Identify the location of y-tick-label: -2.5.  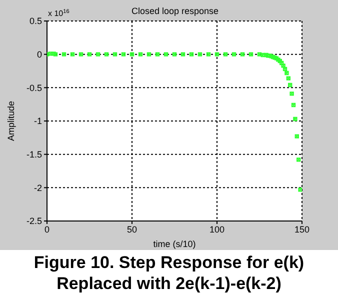
(34, 221).